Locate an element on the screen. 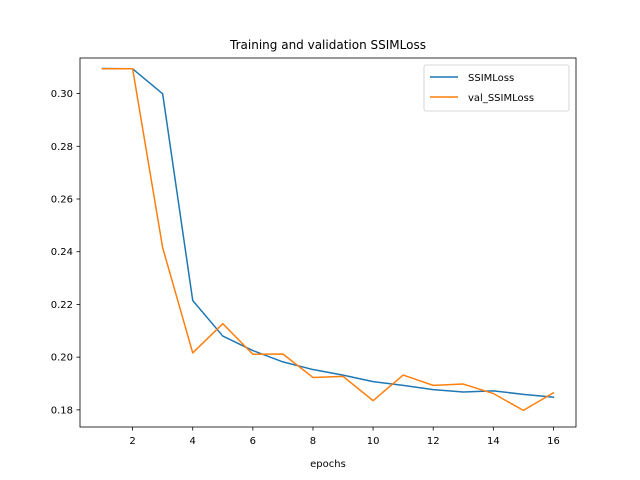 The height and width of the screenshot is (480, 640). x-axis-label: epochs is located at coordinates (328, 464).